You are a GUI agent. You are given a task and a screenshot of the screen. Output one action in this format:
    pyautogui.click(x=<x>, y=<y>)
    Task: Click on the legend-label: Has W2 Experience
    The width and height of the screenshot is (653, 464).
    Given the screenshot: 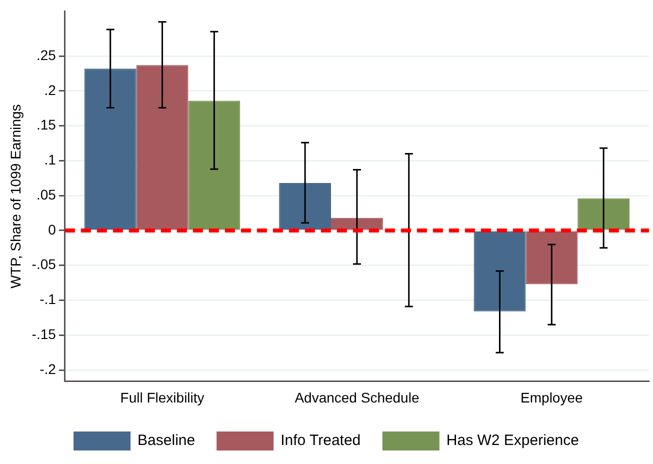 What is the action you would take?
    pyautogui.click(x=512, y=441)
    